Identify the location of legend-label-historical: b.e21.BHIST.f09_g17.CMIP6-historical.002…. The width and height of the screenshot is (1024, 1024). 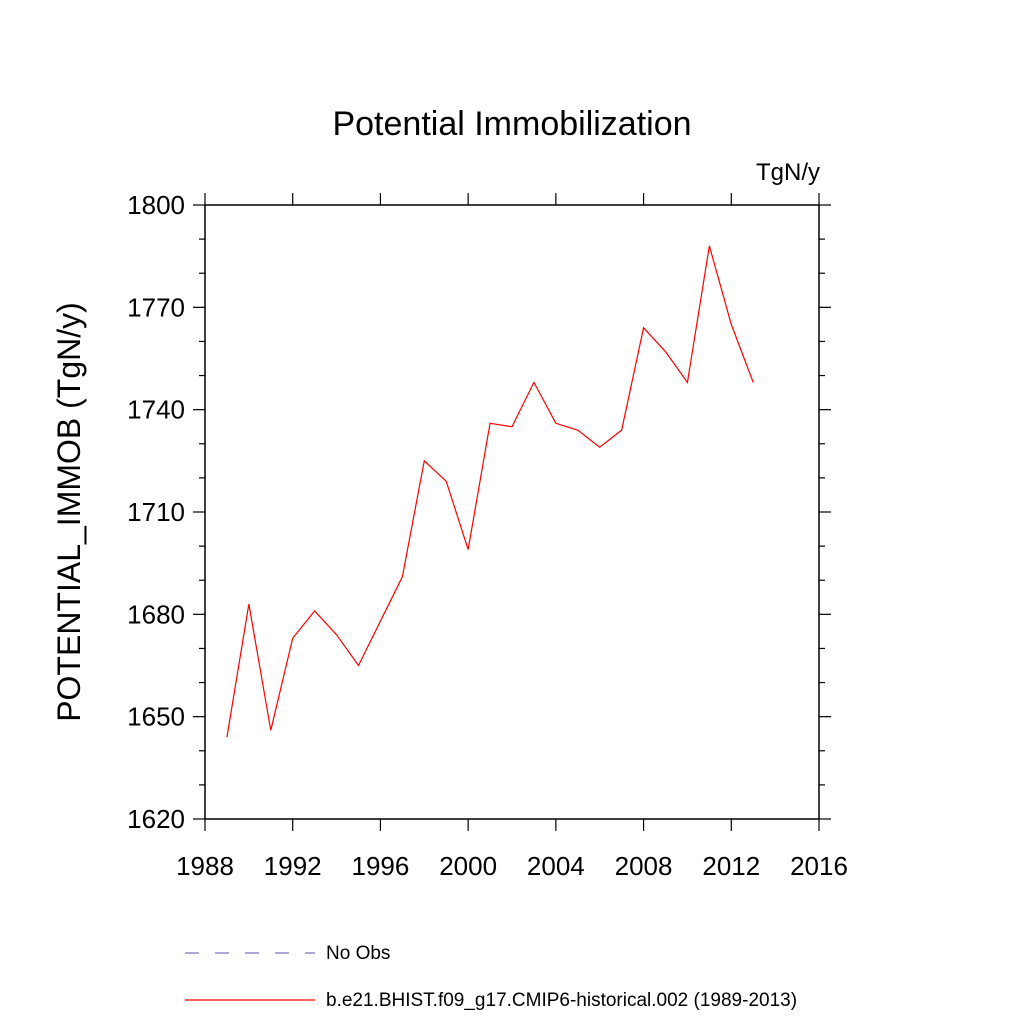
(561, 1000).